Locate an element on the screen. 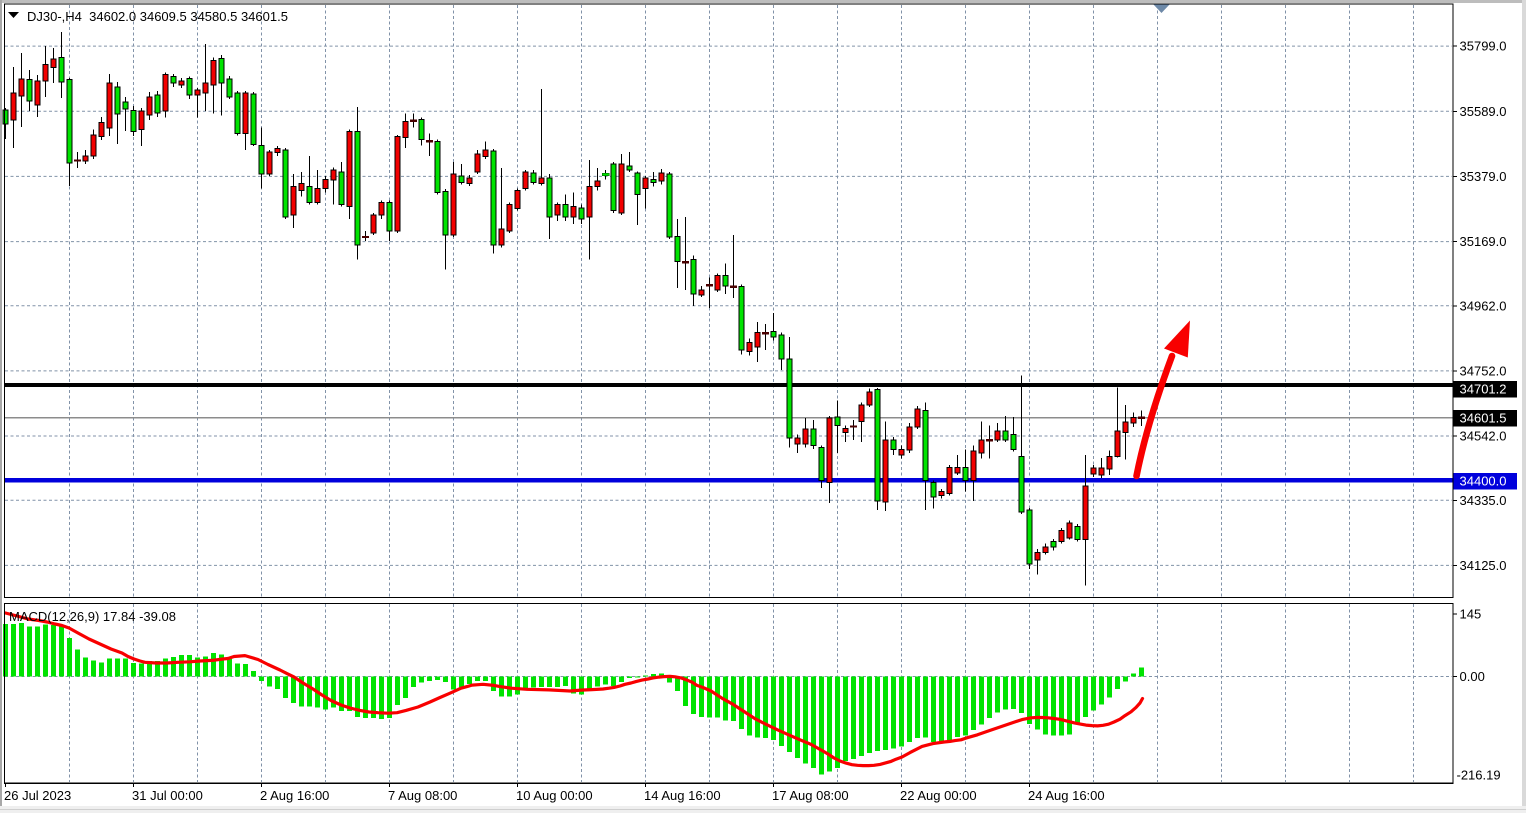 The height and width of the screenshot is (813, 1526). svg-text: 34400.0 is located at coordinates (1483, 481).